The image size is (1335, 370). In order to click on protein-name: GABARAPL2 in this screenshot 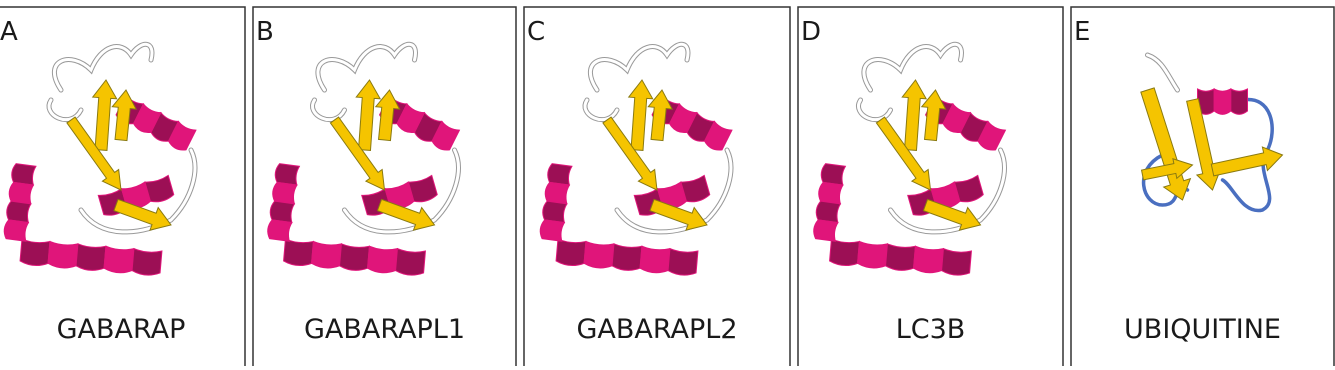, I will do `click(656, 329)`.